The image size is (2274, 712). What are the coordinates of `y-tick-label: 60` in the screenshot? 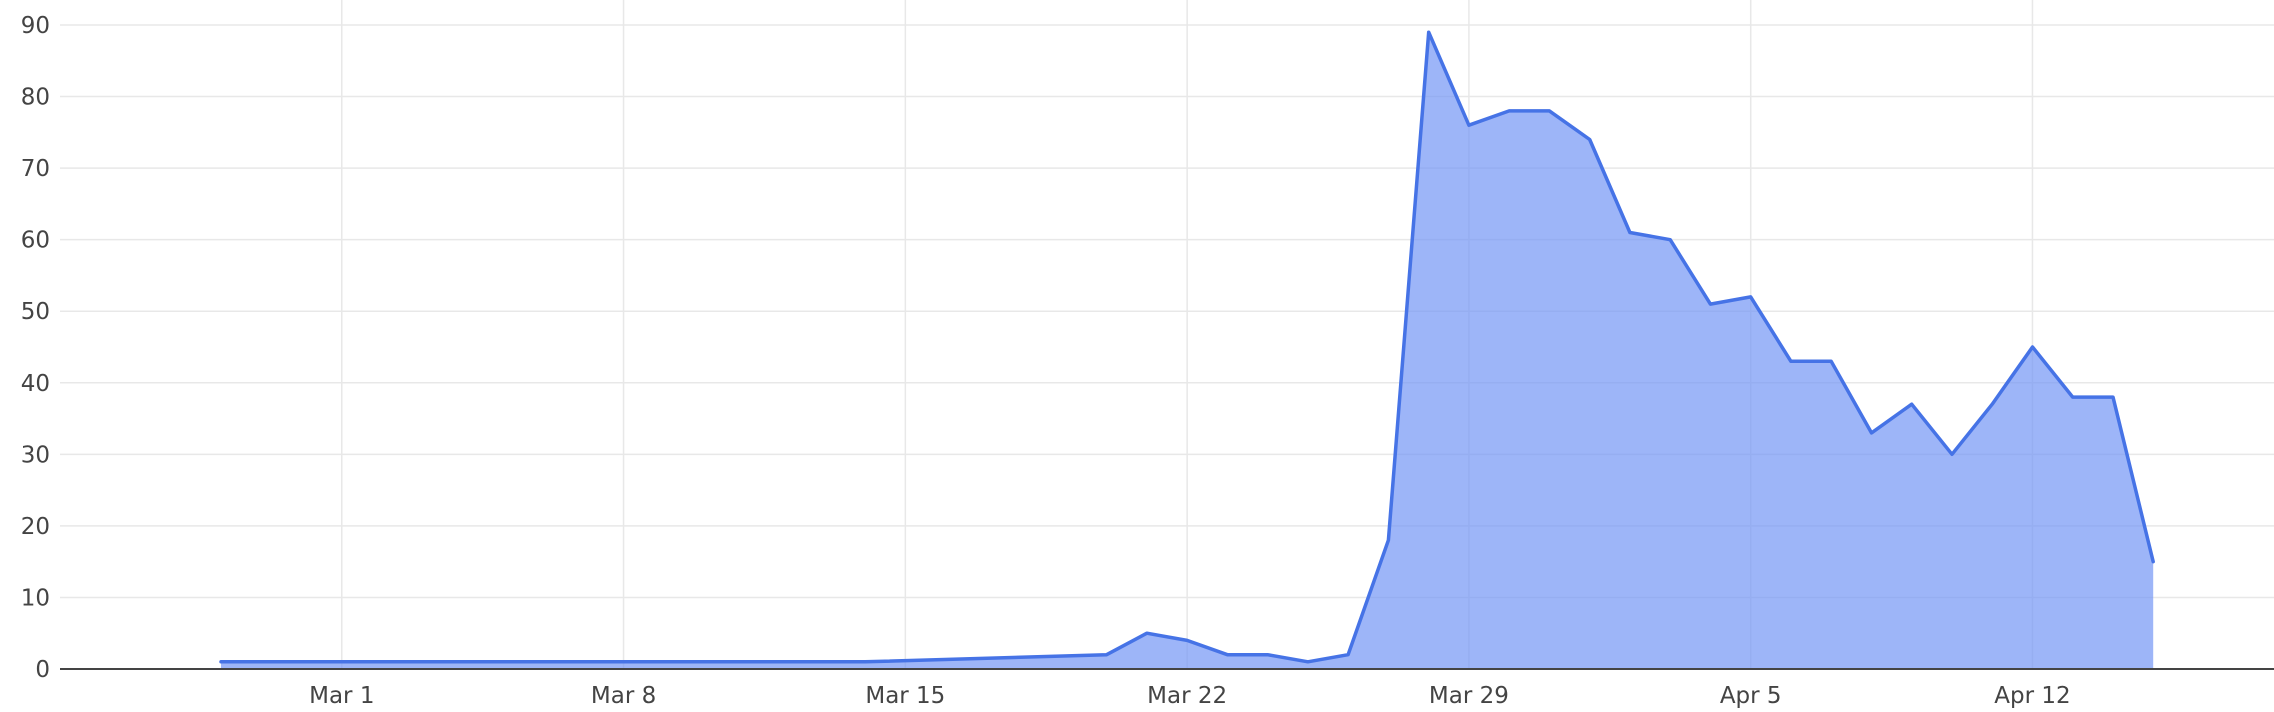 It's located at (35, 241).